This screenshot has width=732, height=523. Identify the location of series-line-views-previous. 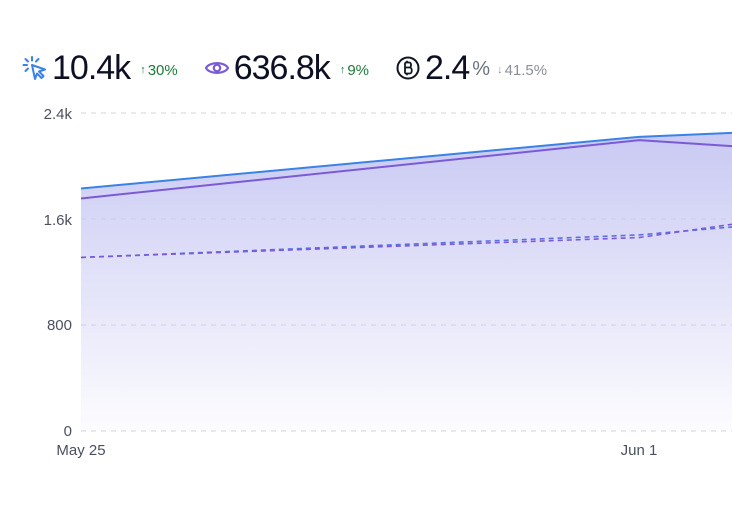
(406, 241).